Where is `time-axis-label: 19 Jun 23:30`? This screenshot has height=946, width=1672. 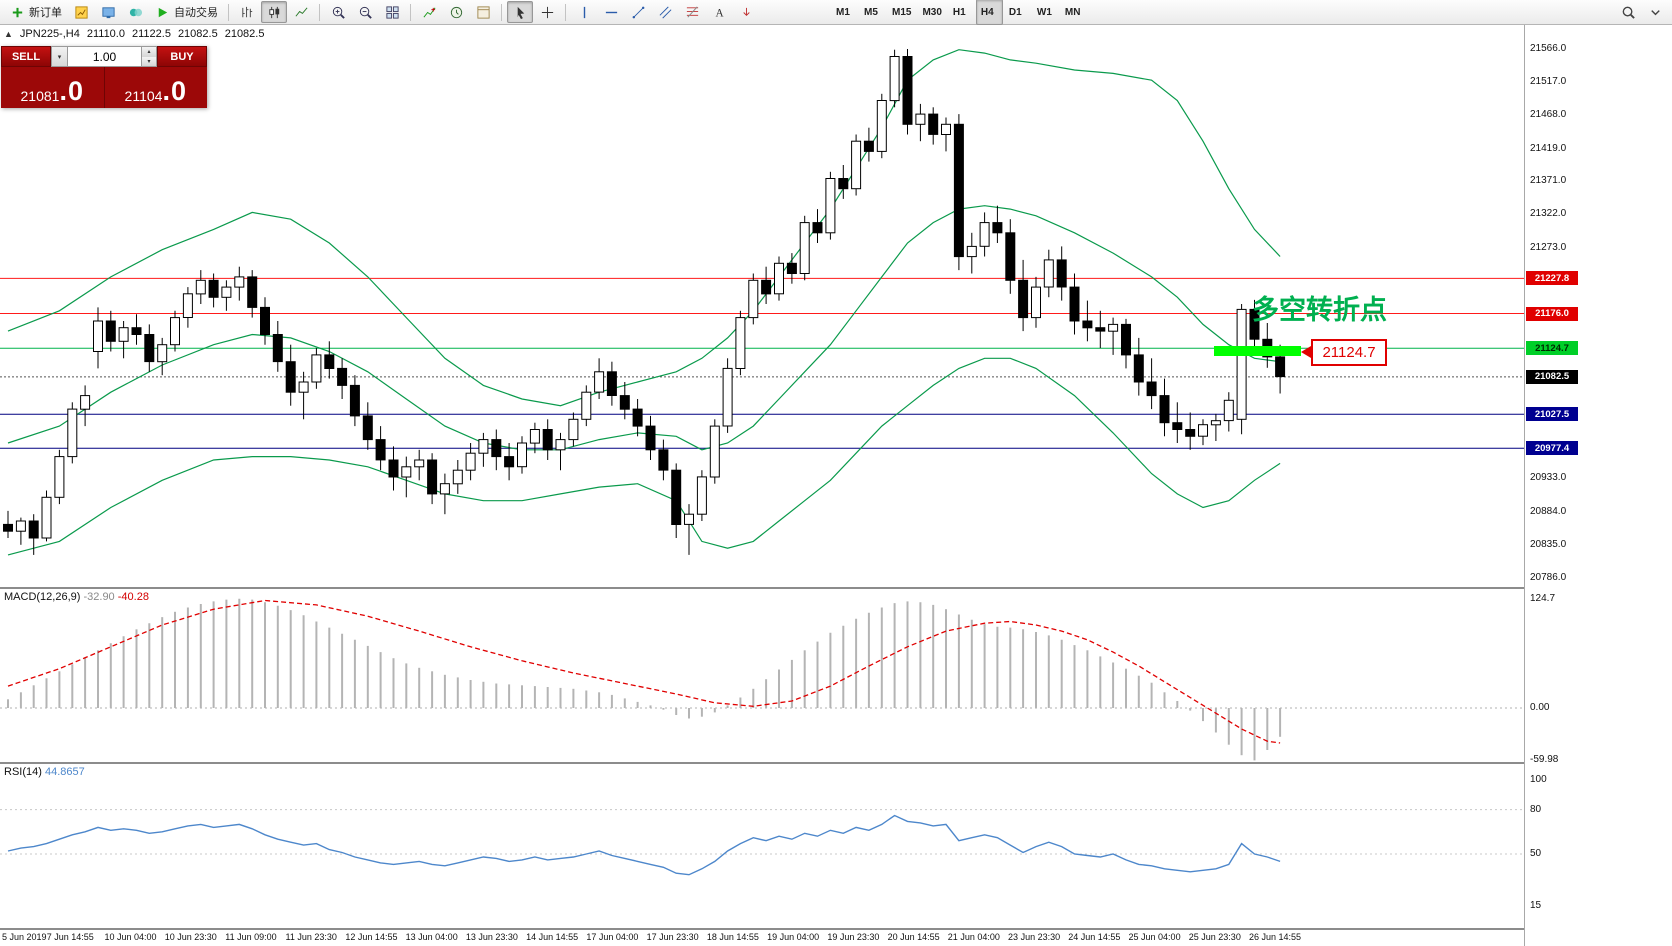
time-axis-label: 19 Jun 23:30 is located at coordinates (853, 937).